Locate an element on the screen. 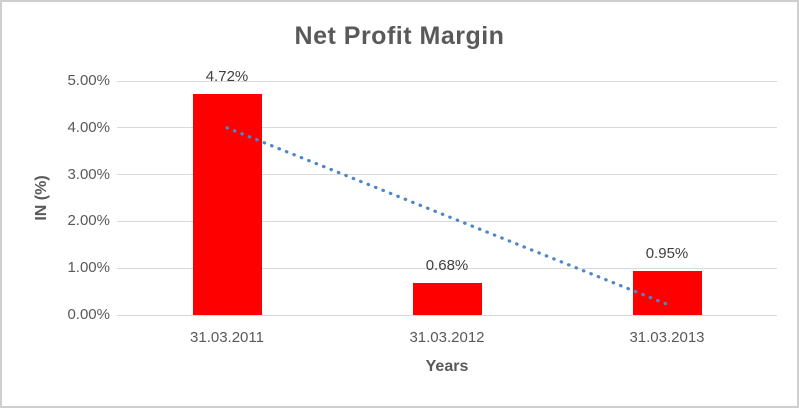  y-tick-label: 1.00% is located at coordinates (88, 268).